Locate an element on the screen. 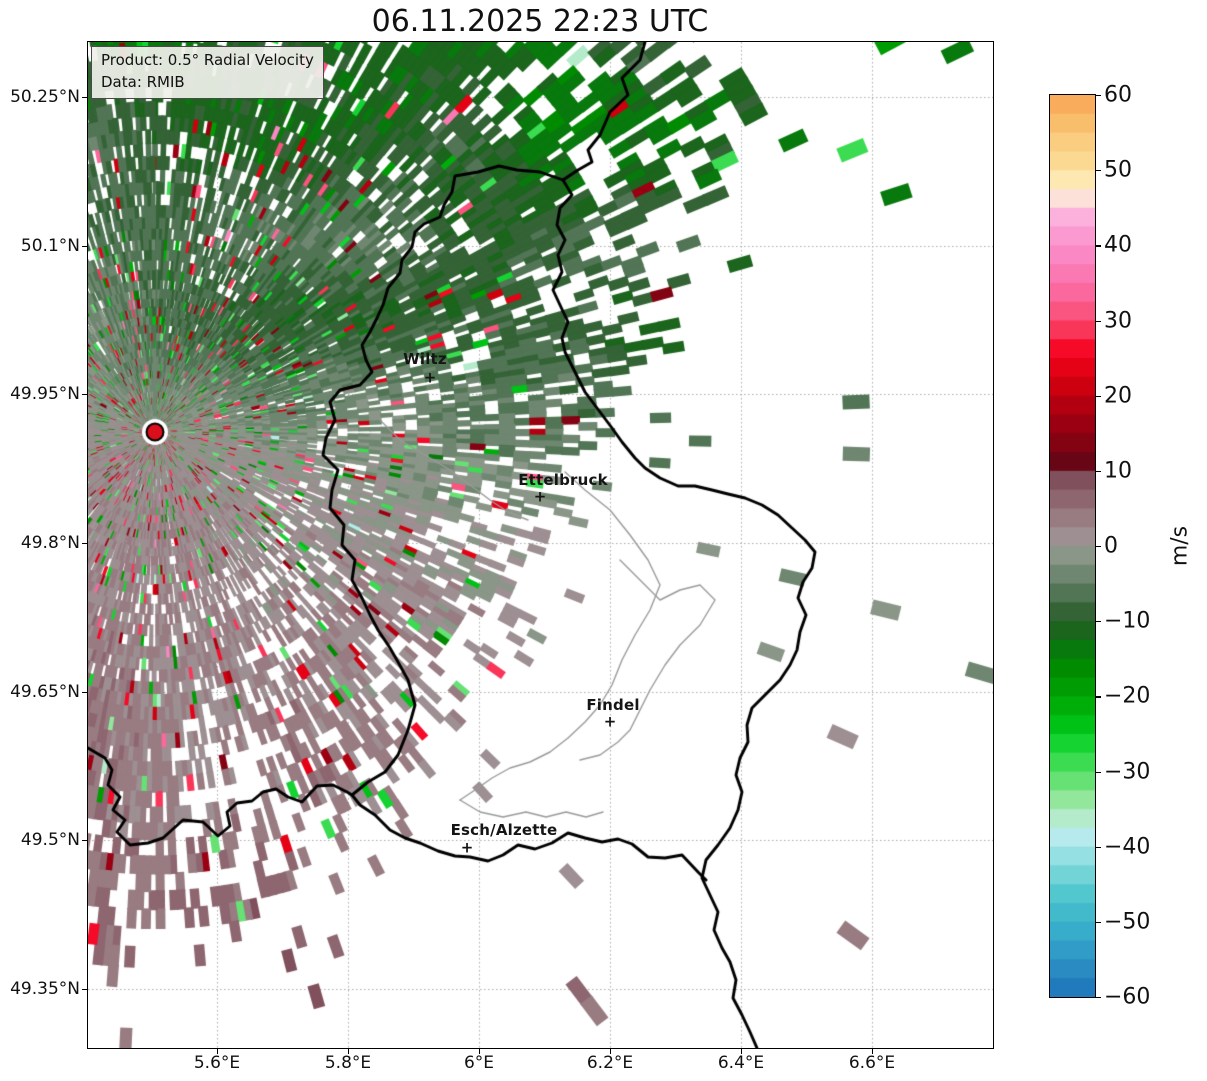  x-tick-label: 6°E is located at coordinates (479, 1063).